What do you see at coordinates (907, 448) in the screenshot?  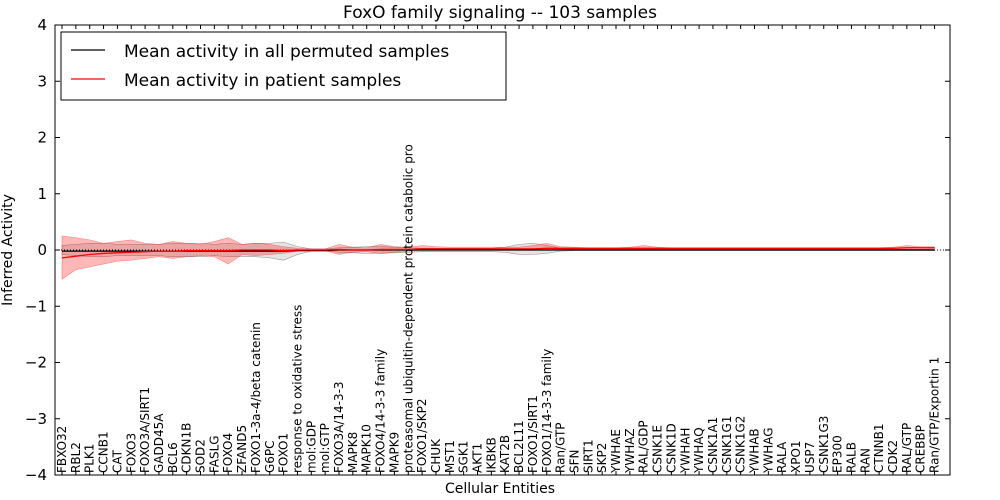 I see `x-tick-label: RAL/GTP` at bounding box center [907, 448].